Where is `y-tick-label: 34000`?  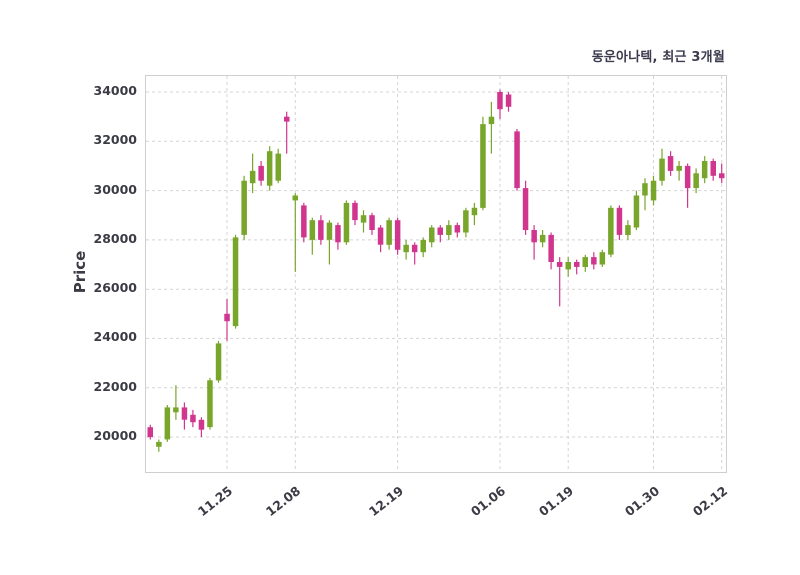 y-tick-label: 34000 is located at coordinates (115, 91).